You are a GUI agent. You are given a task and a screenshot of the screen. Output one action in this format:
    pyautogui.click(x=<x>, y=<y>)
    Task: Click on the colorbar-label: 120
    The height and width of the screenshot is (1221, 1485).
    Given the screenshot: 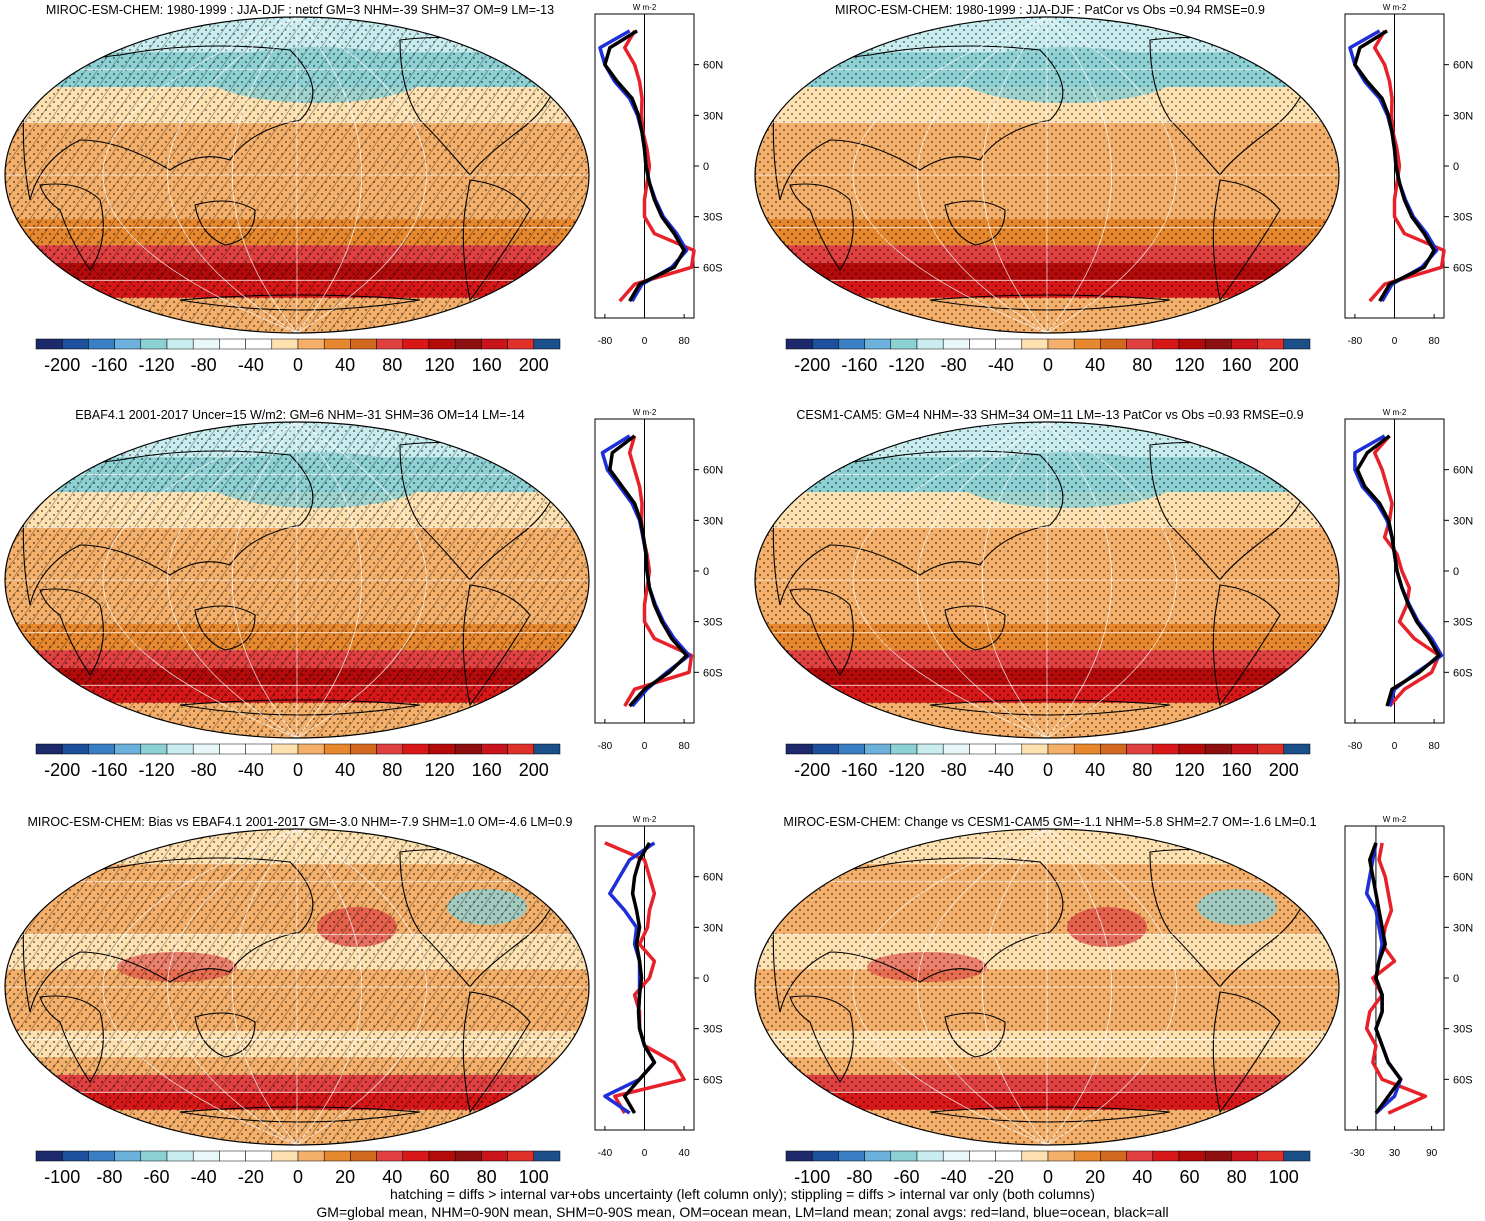 What is the action you would take?
    pyautogui.click(x=1189, y=365)
    